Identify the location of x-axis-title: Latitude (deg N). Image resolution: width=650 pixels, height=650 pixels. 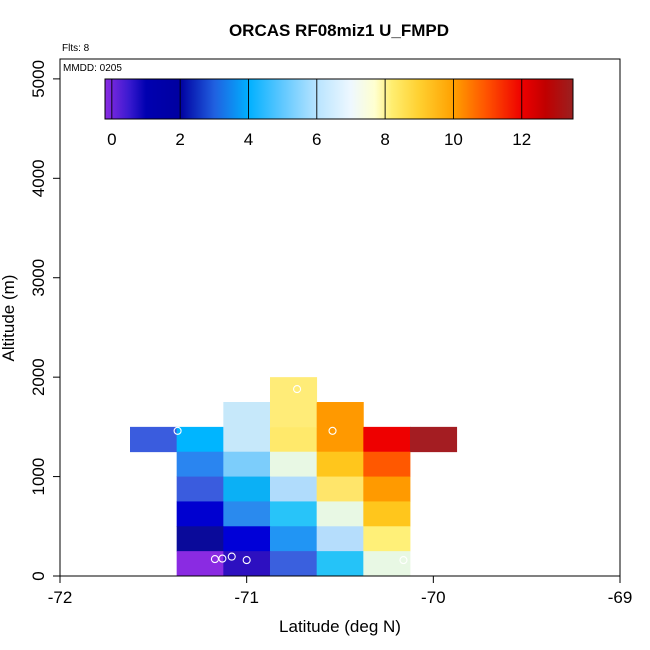
(340, 626).